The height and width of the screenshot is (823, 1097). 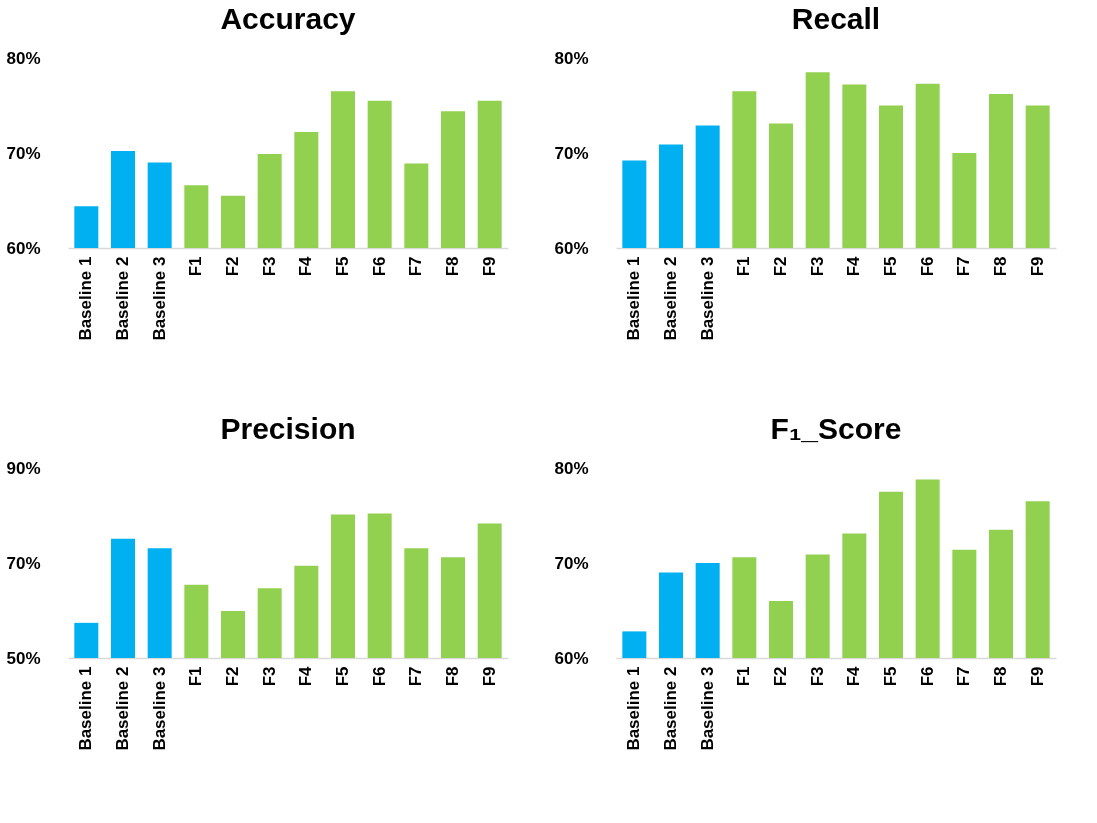 What do you see at coordinates (288, 428) in the screenshot?
I see `chart-title: Precision` at bounding box center [288, 428].